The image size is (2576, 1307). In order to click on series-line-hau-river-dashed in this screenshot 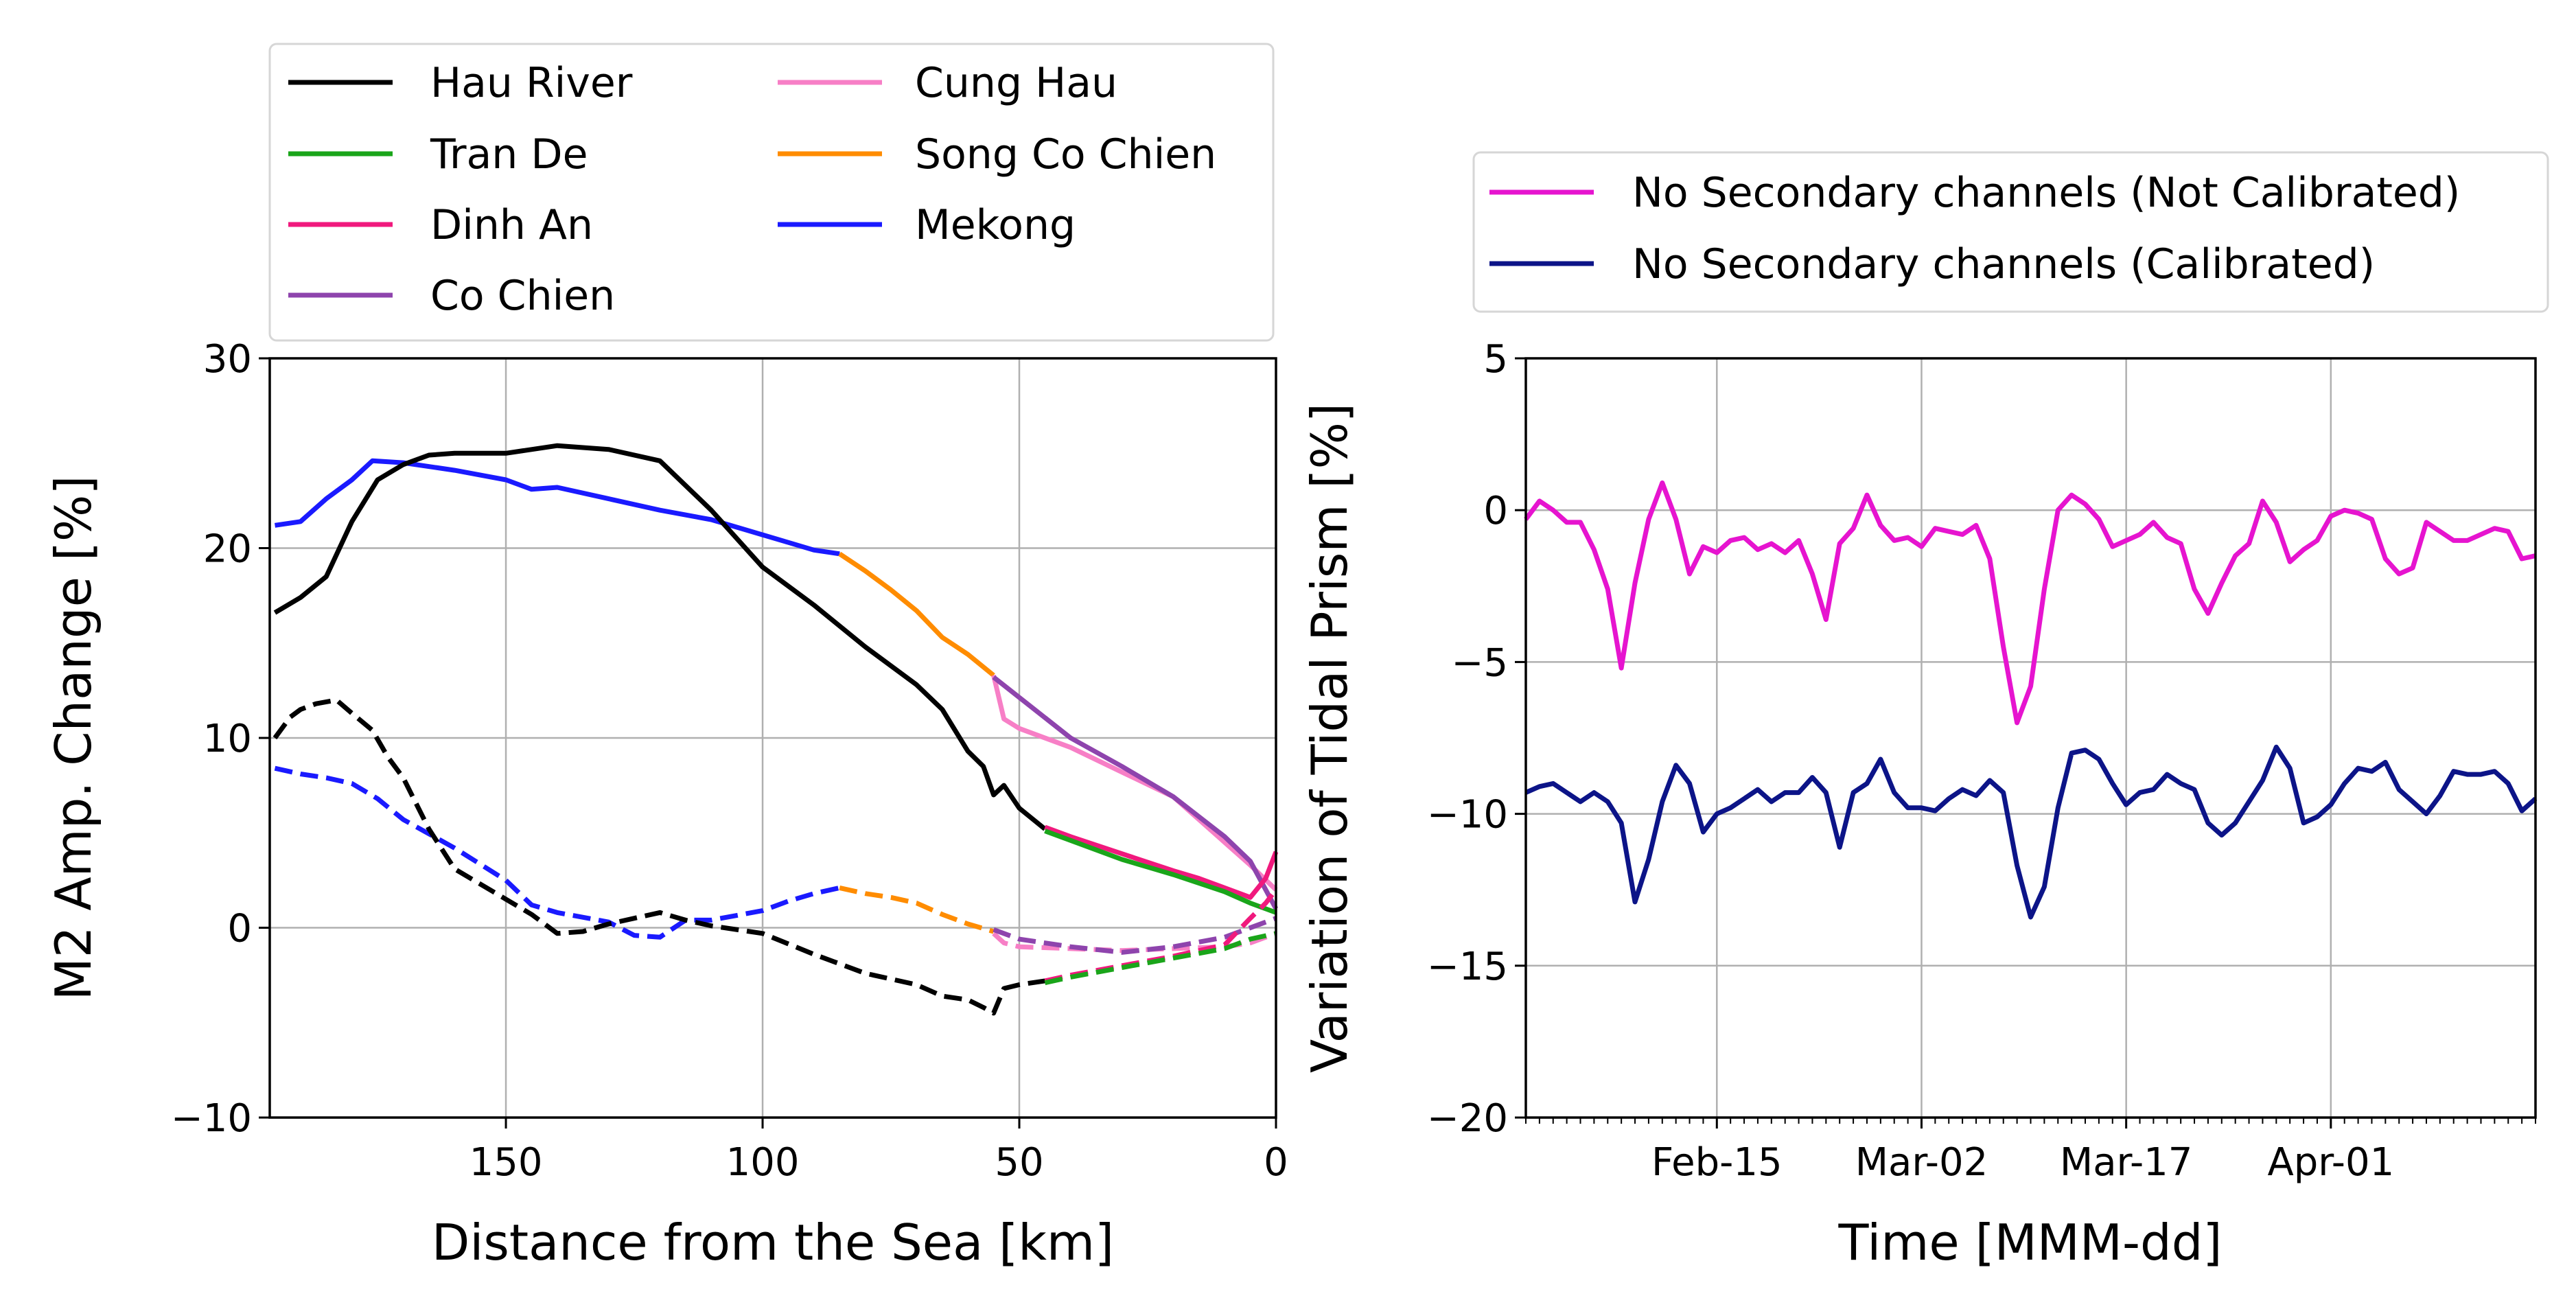, I will do `click(658, 856)`.